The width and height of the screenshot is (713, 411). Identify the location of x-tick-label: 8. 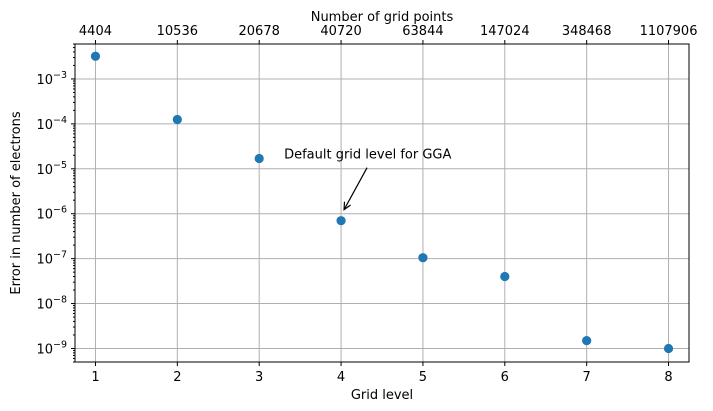
(668, 377).